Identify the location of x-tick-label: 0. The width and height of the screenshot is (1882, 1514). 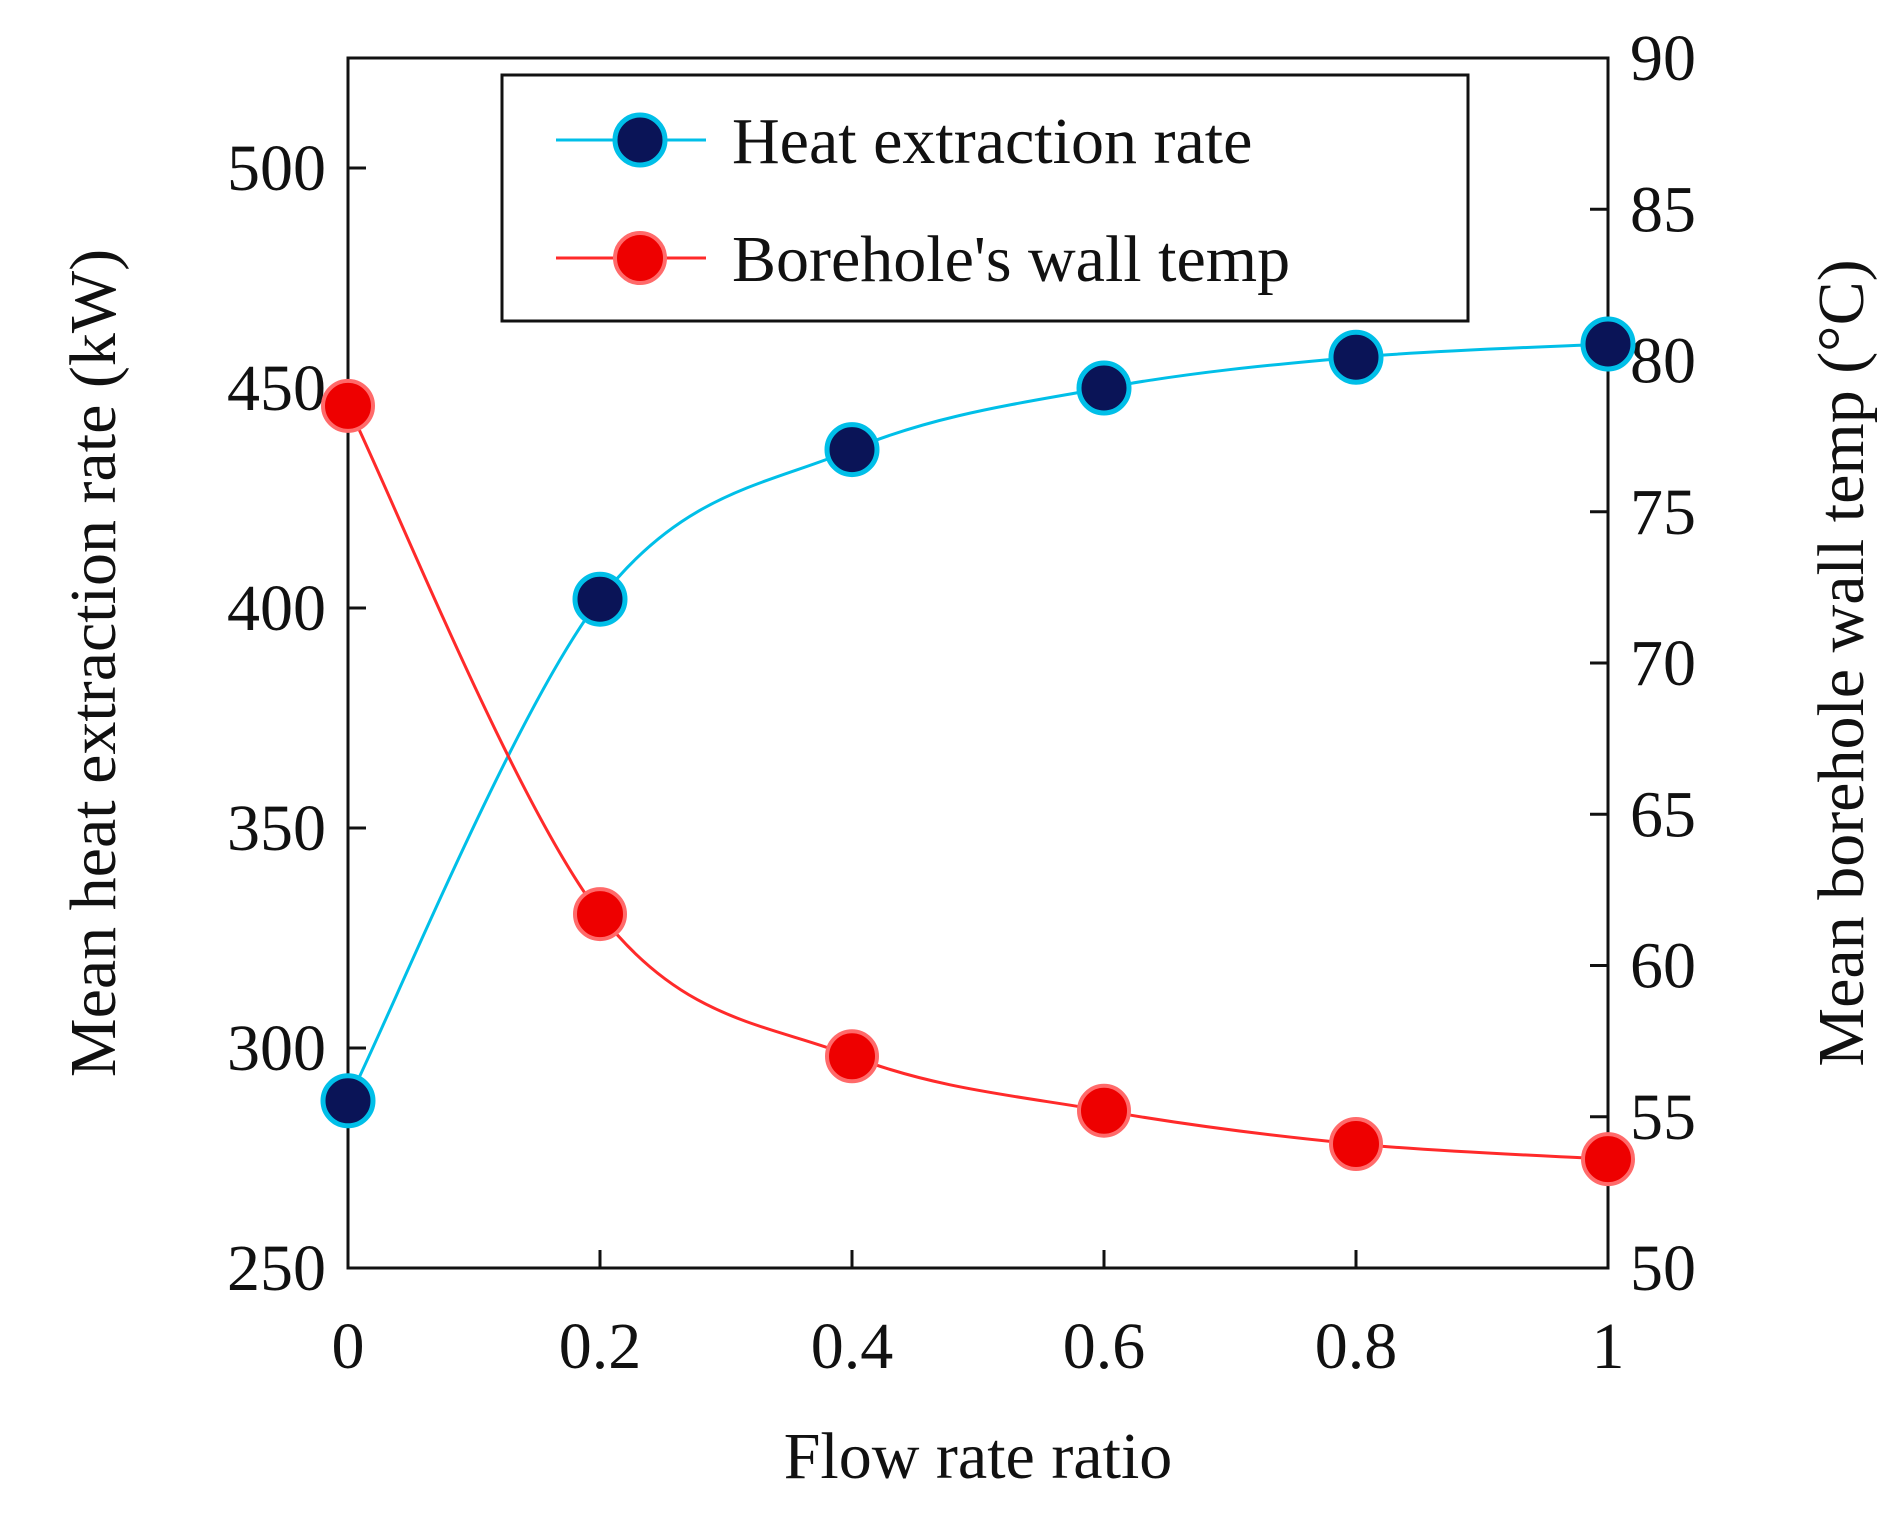
(348, 1346).